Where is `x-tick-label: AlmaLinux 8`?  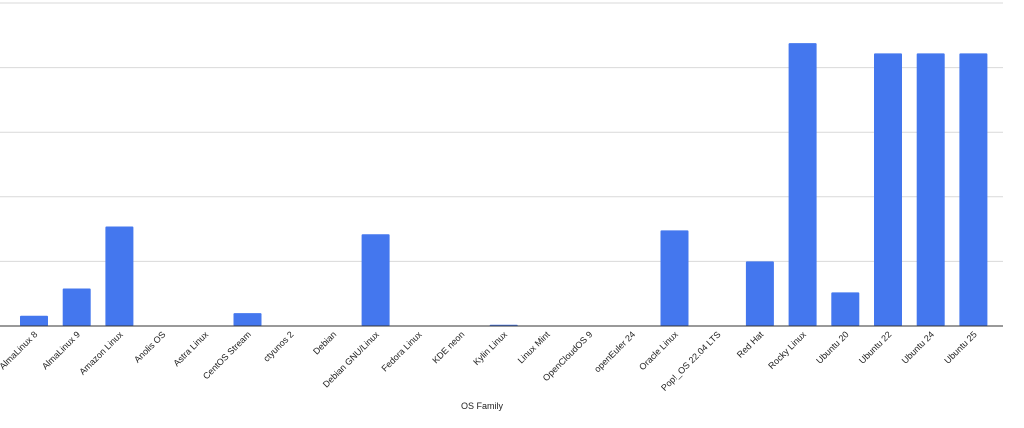
x-tick-label: AlmaLinux 8 is located at coordinates (19, 350).